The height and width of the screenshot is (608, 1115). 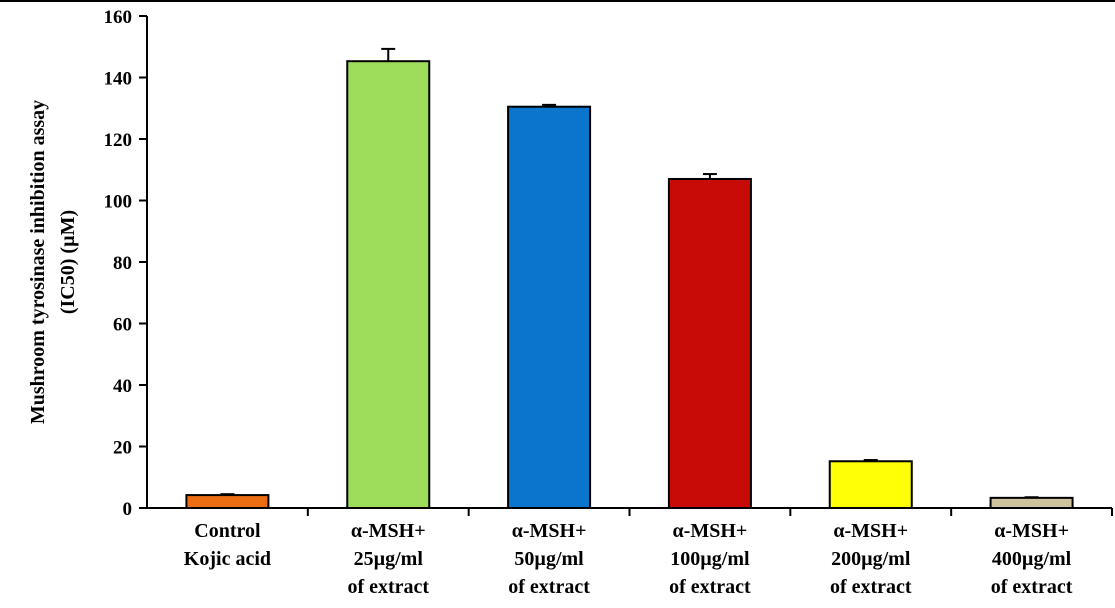 What do you see at coordinates (118, 202) in the screenshot?
I see `y-tick-label: 100` at bounding box center [118, 202].